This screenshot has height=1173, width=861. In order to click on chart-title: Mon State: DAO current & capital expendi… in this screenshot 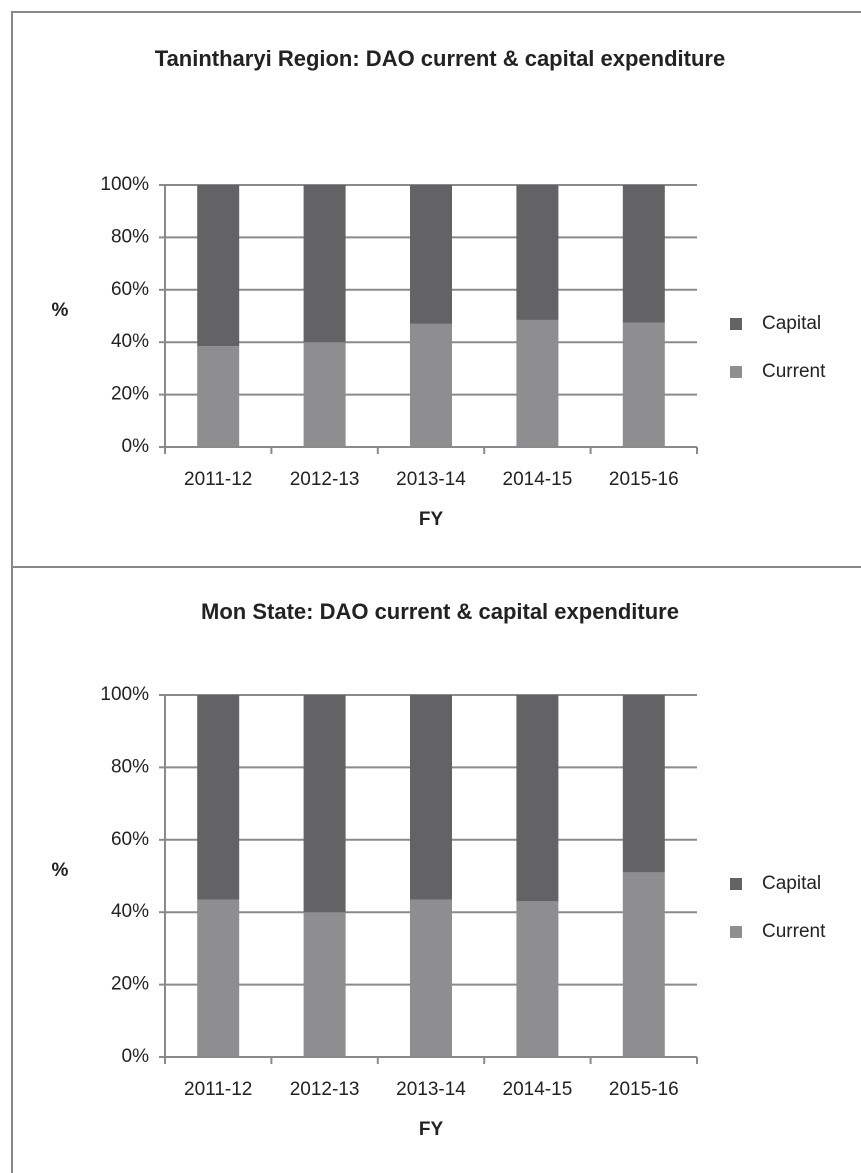, I will do `click(440, 611)`.